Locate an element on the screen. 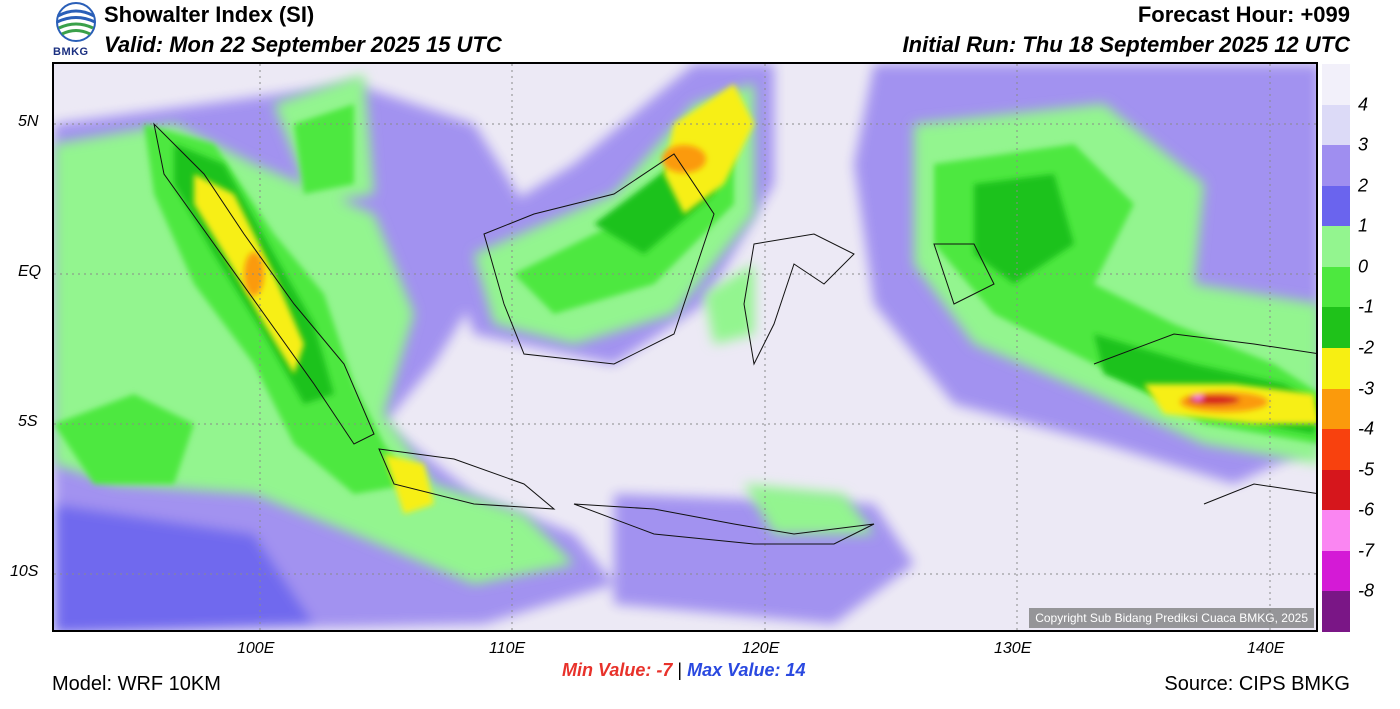 The height and width of the screenshot is (709, 1400). source-label: Source: CIPS BMKG is located at coordinates (1257, 684).